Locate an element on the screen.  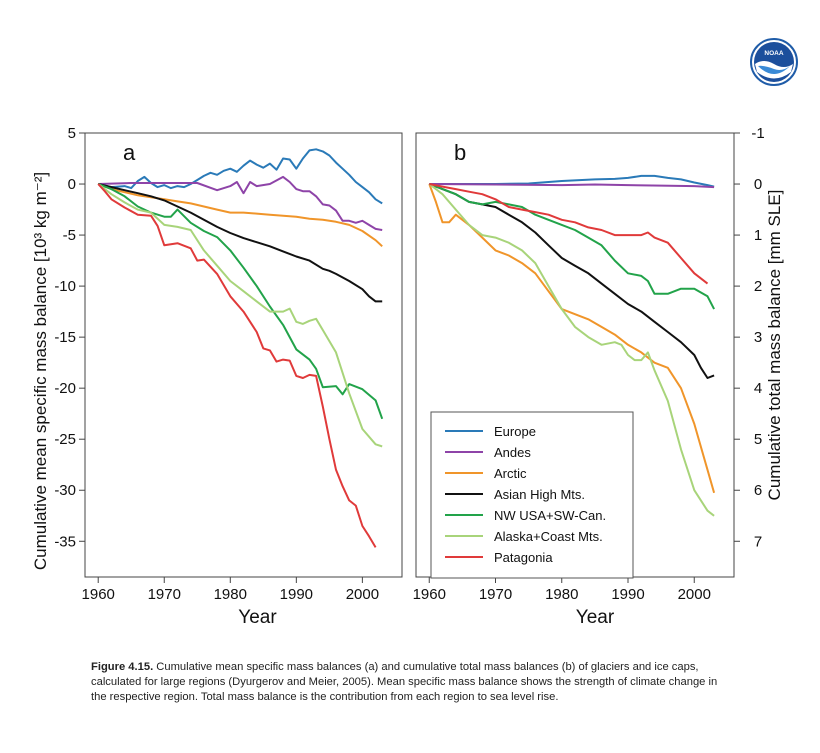
legend-label: Europe is located at coordinates (515, 431).